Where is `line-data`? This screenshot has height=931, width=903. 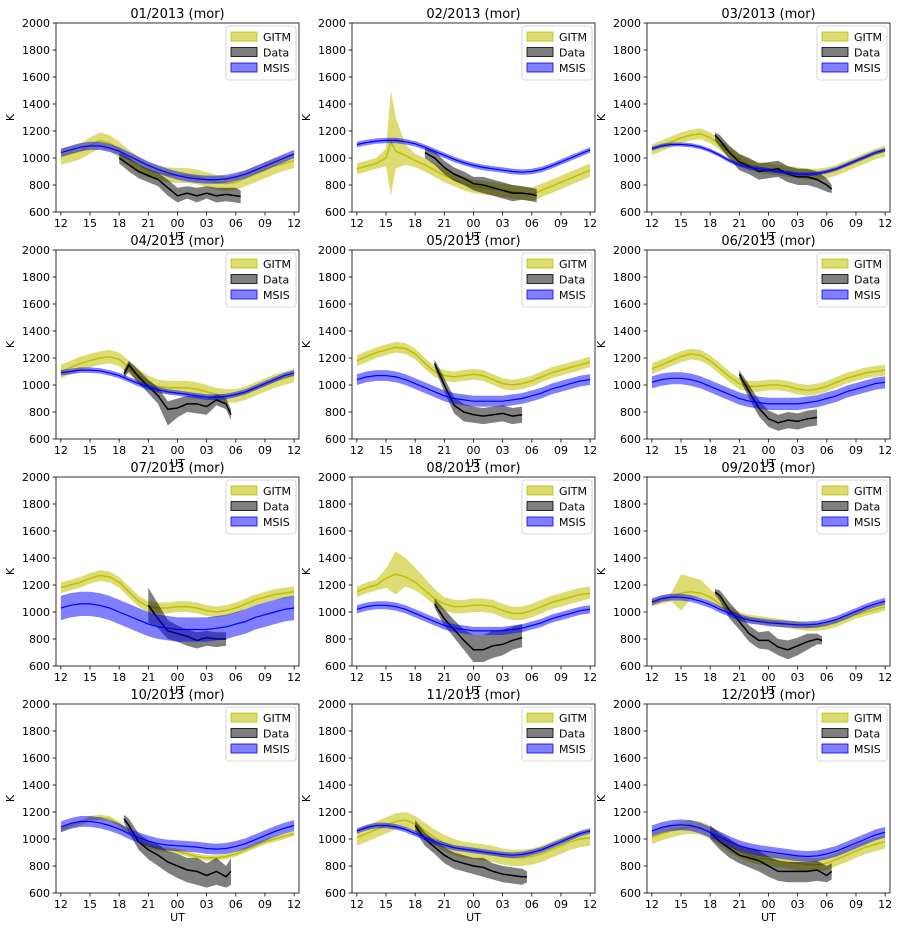
line-data is located at coordinates (179, 177).